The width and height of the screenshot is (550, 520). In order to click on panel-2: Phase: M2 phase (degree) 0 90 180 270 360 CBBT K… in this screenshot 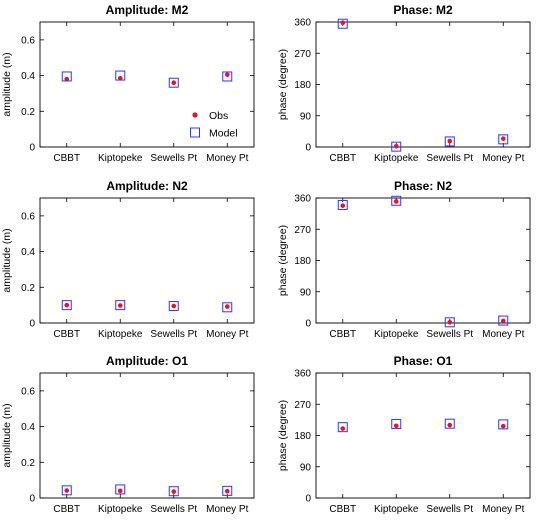, I will do `click(404, 83)`.